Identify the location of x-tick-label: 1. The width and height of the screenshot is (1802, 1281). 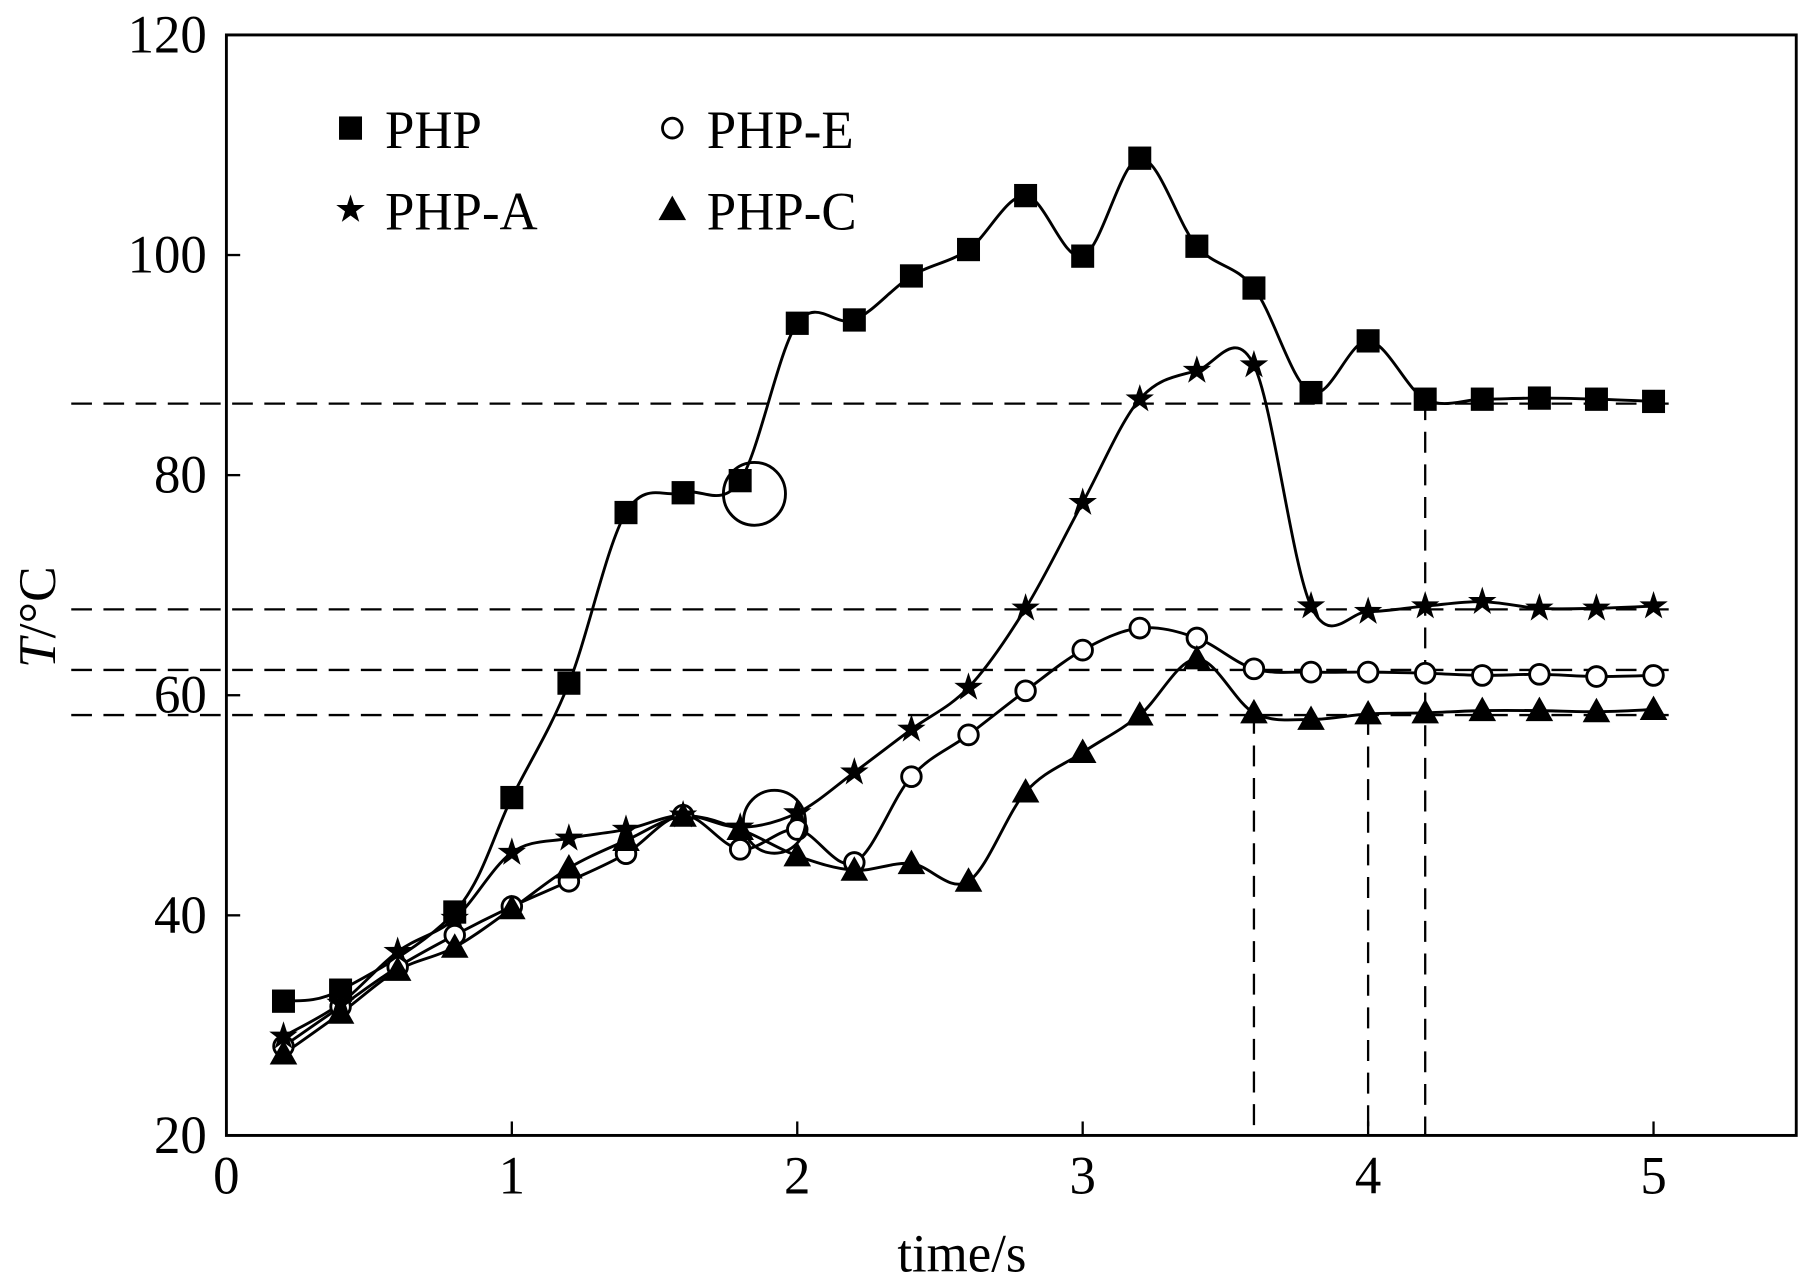
(512, 1175).